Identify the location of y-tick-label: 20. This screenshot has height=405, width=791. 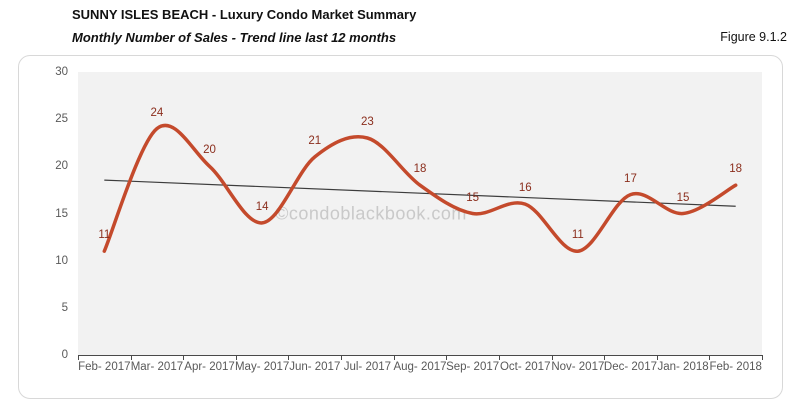
(61, 166).